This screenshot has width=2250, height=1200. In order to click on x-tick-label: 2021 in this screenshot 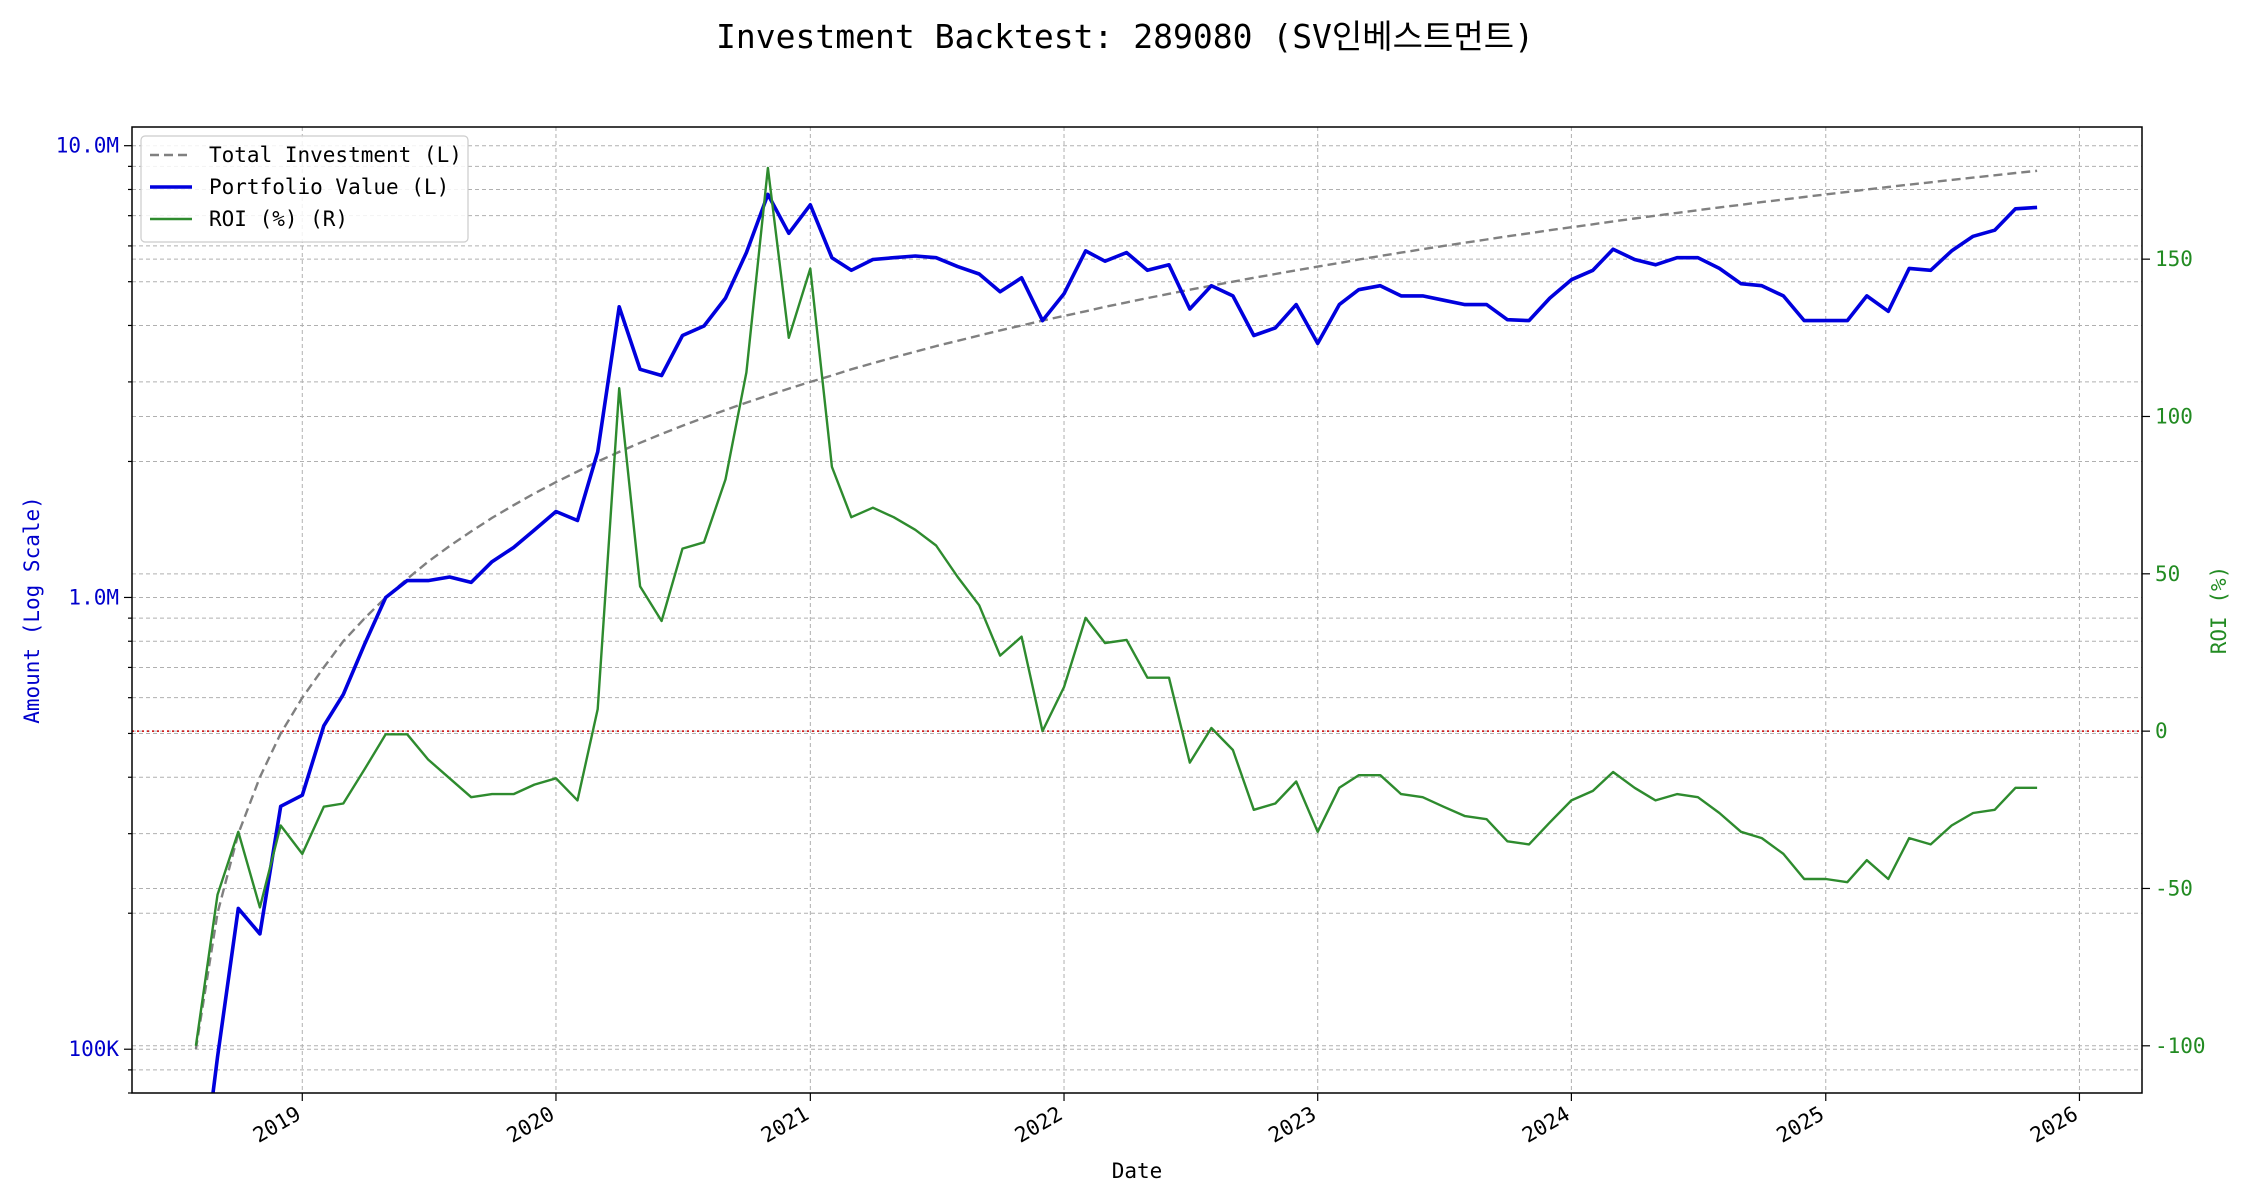, I will do `click(785, 1125)`.